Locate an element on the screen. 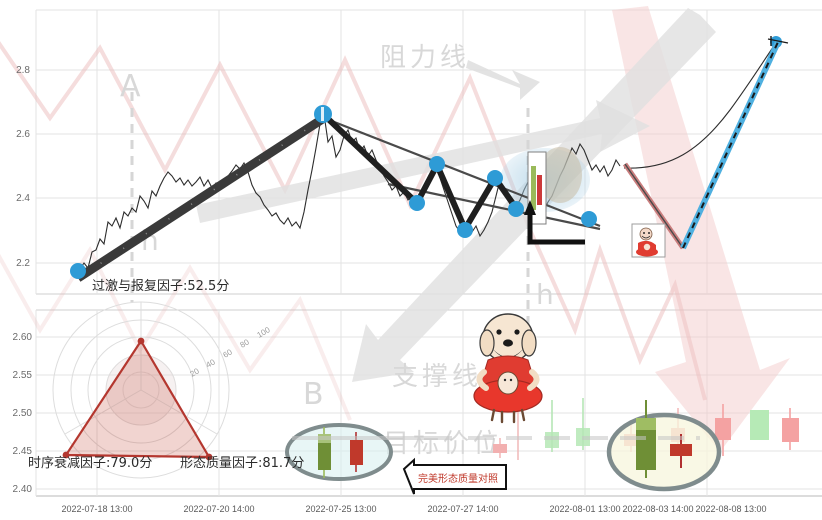 The width and height of the screenshot is (822, 520). callout-label: 完美形态质量对照 is located at coordinates (458, 478).